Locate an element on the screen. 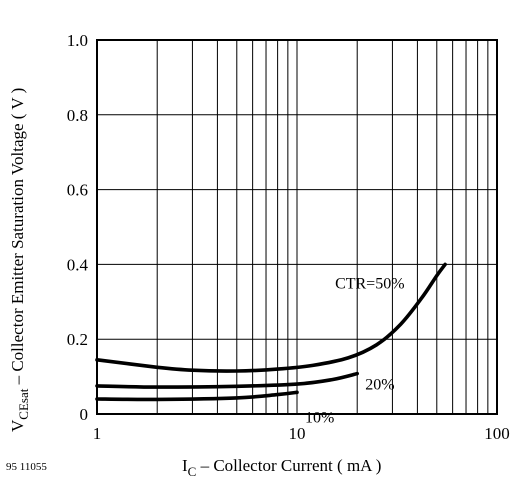 This screenshot has height=483, width=521. curve-labels: CTR=50% 20% 10% is located at coordinates (355, 350).